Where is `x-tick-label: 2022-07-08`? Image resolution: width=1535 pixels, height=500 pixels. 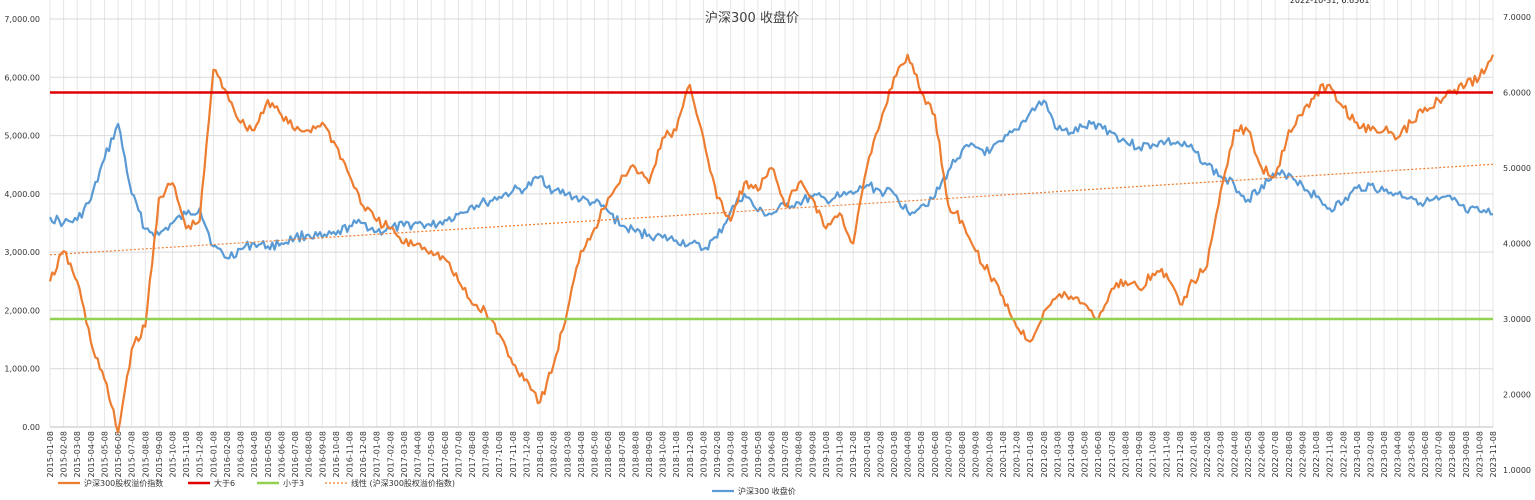 x-tick-label: 2022-07-08 is located at coordinates (1275, 454).